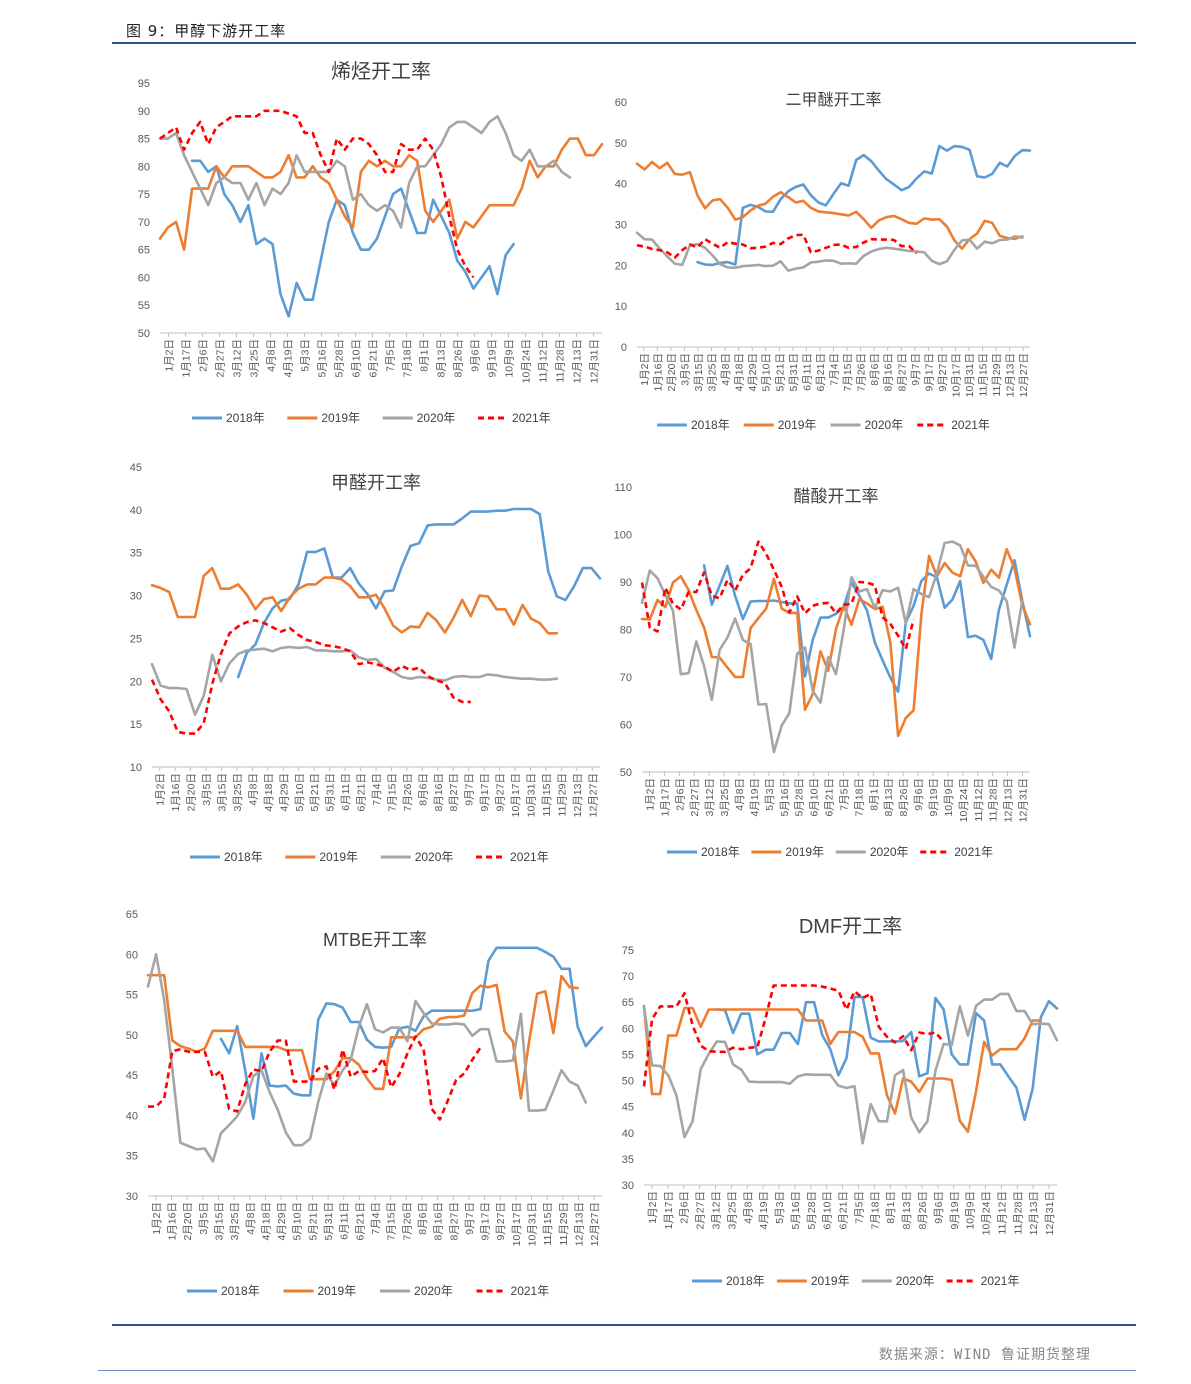 This screenshot has height=1384, width=1191. I want to click on x-tick-label: 8月6日, so click(875, 369).